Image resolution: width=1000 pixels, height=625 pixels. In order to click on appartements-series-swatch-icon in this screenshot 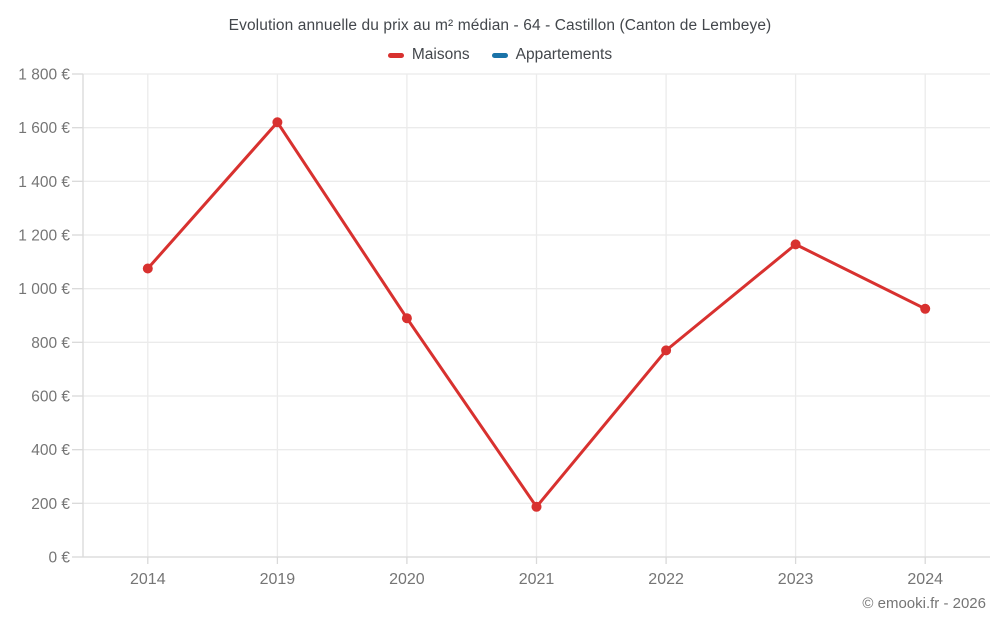, I will do `click(499, 55)`.